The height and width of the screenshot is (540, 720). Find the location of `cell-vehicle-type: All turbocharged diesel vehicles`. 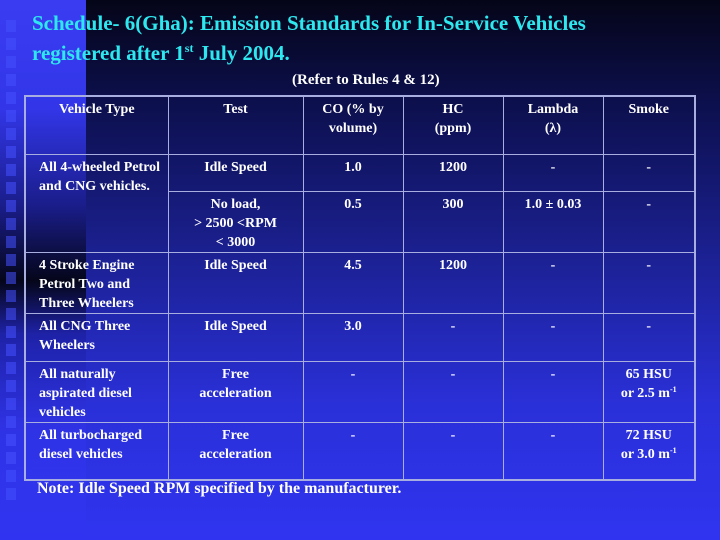

cell-vehicle-type: All turbocharged diesel vehicles is located at coordinates (96, 451).